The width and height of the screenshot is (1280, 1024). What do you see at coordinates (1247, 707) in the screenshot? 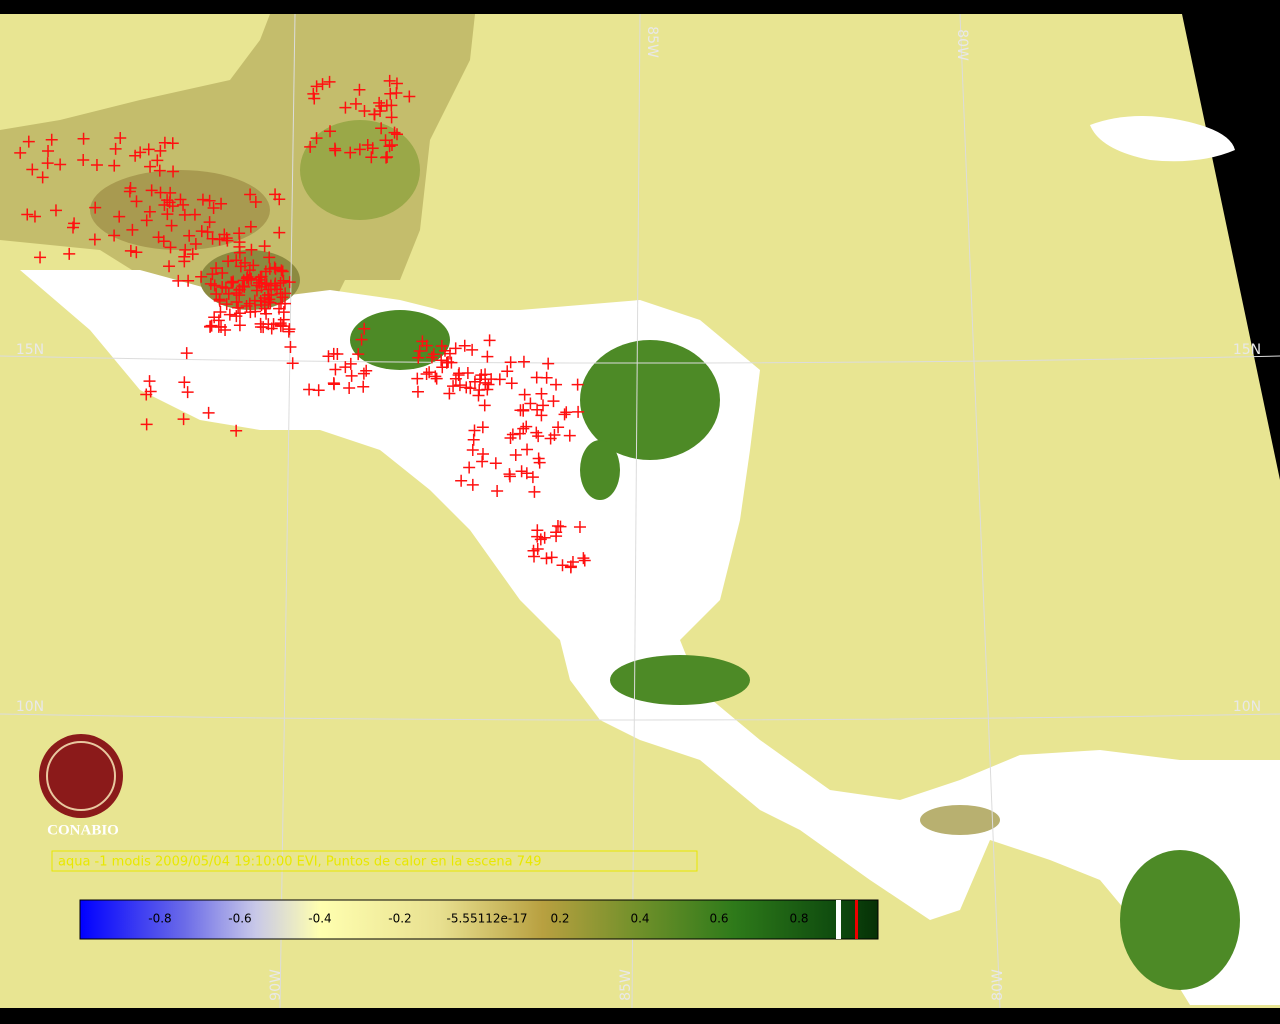
I see `grid-label: 10N` at bounding box center [1247, 707].